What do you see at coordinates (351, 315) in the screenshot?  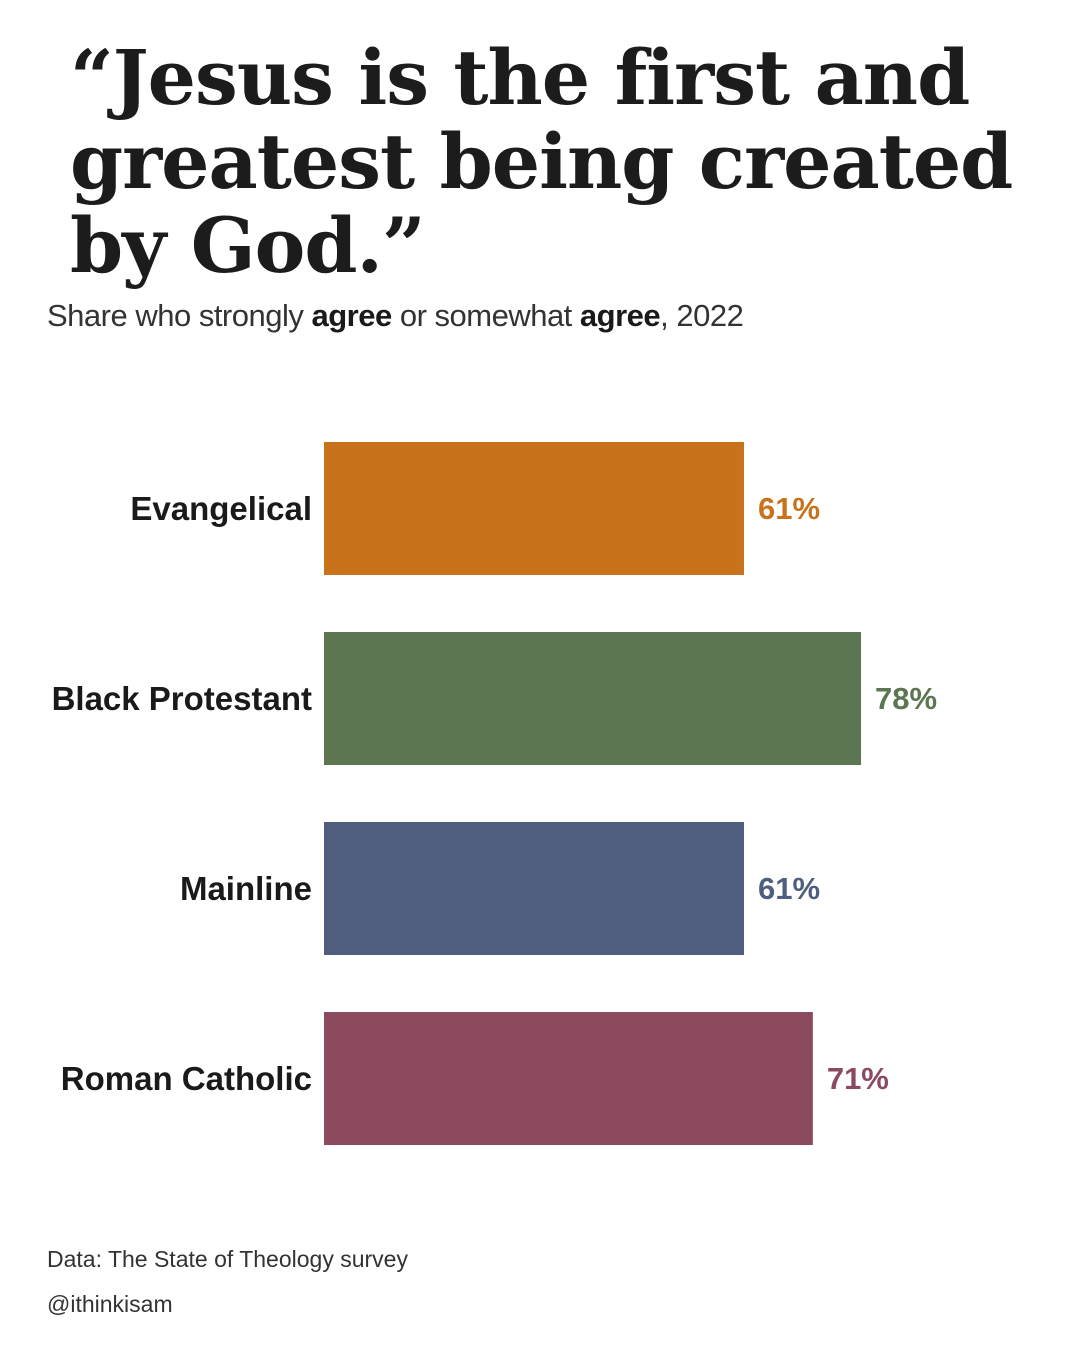 I see `subtitle-bold-1: agree` at bounding box center [351, 315].